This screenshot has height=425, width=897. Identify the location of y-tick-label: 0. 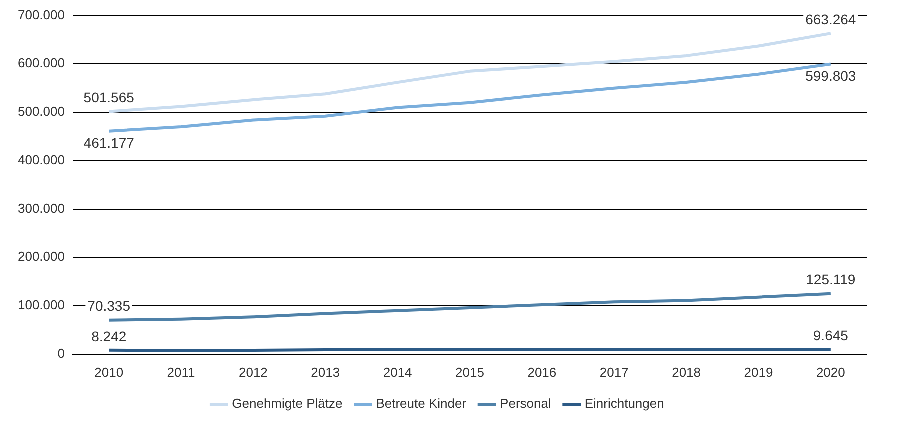
(61, 353).